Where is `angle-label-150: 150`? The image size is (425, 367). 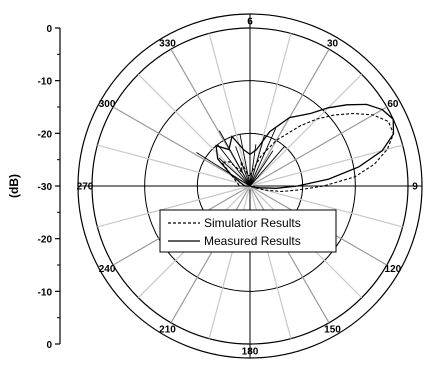
angle-label-150: 150 is located at coordinates (332, 329).